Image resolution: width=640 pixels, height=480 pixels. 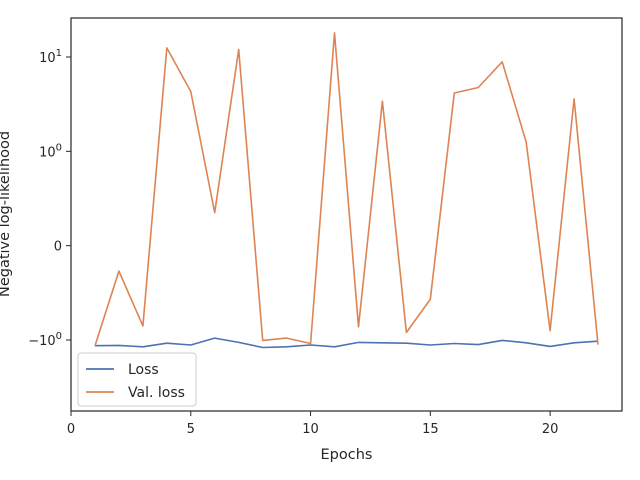 What do you see at coordinates (550, 429) in the screenshot?
I see `x-tick-label: 20` at bounding box center [550, 429].